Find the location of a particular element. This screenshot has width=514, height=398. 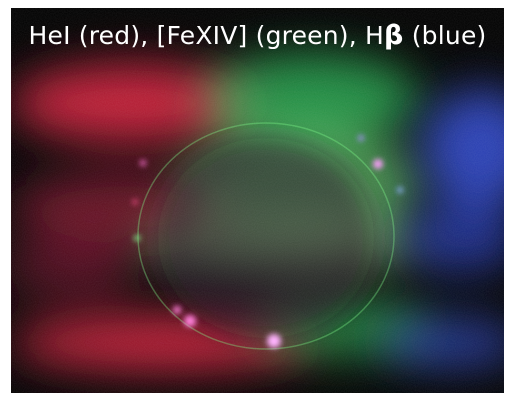

image-caption: HeI (red), [FeXIV] (green), Hβ (blue) is located at coordinates (257, 35).